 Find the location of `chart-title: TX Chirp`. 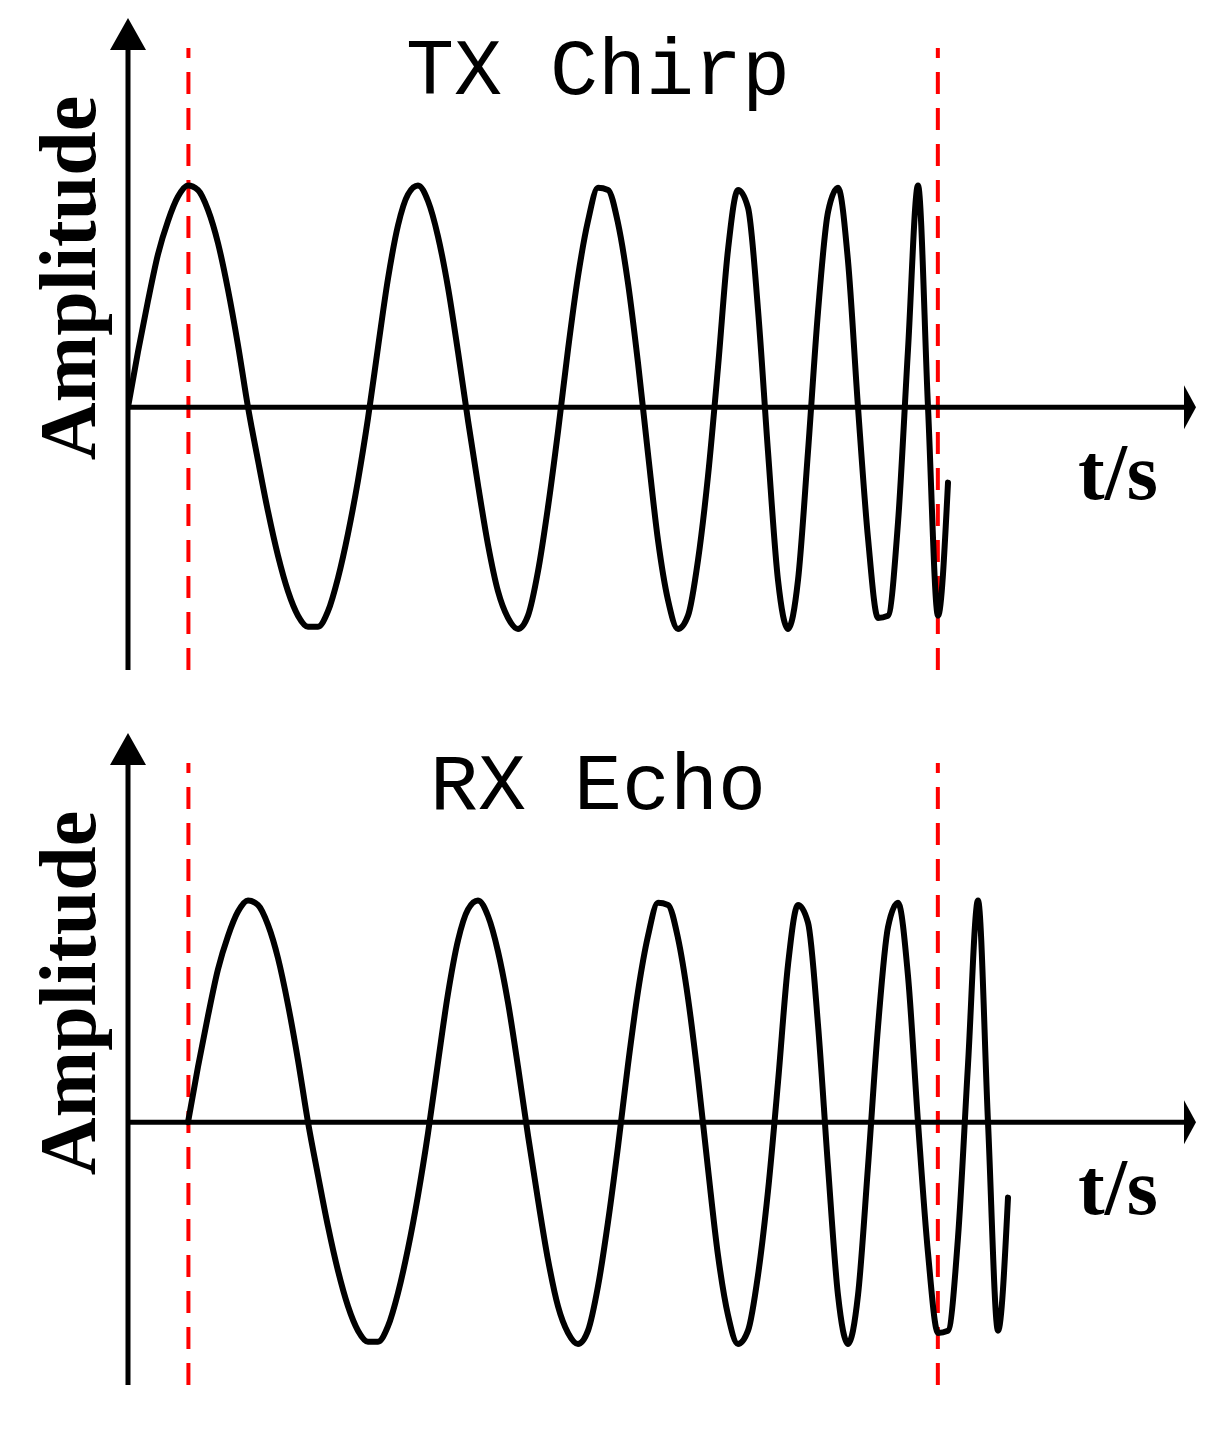

chart-title: TX Chirp is located at coordinates (598, 72).